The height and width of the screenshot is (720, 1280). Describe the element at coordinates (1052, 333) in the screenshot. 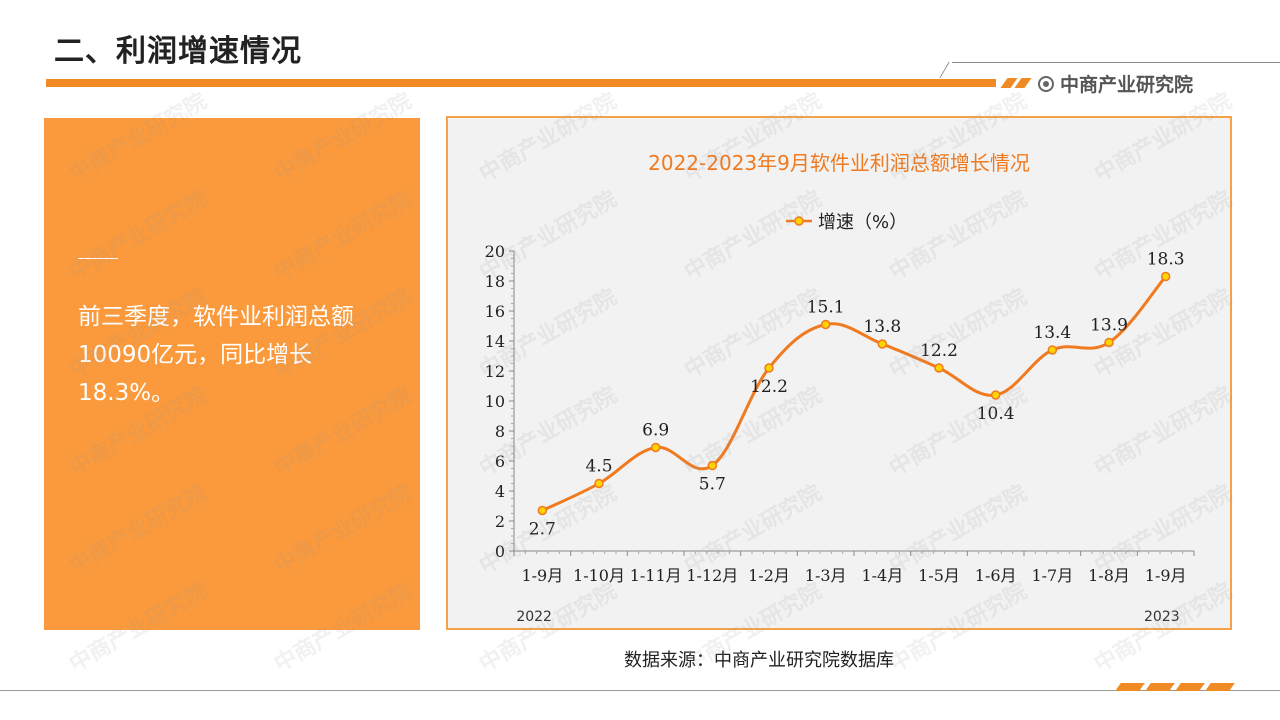

I see `data-label: 13.4` at that location.